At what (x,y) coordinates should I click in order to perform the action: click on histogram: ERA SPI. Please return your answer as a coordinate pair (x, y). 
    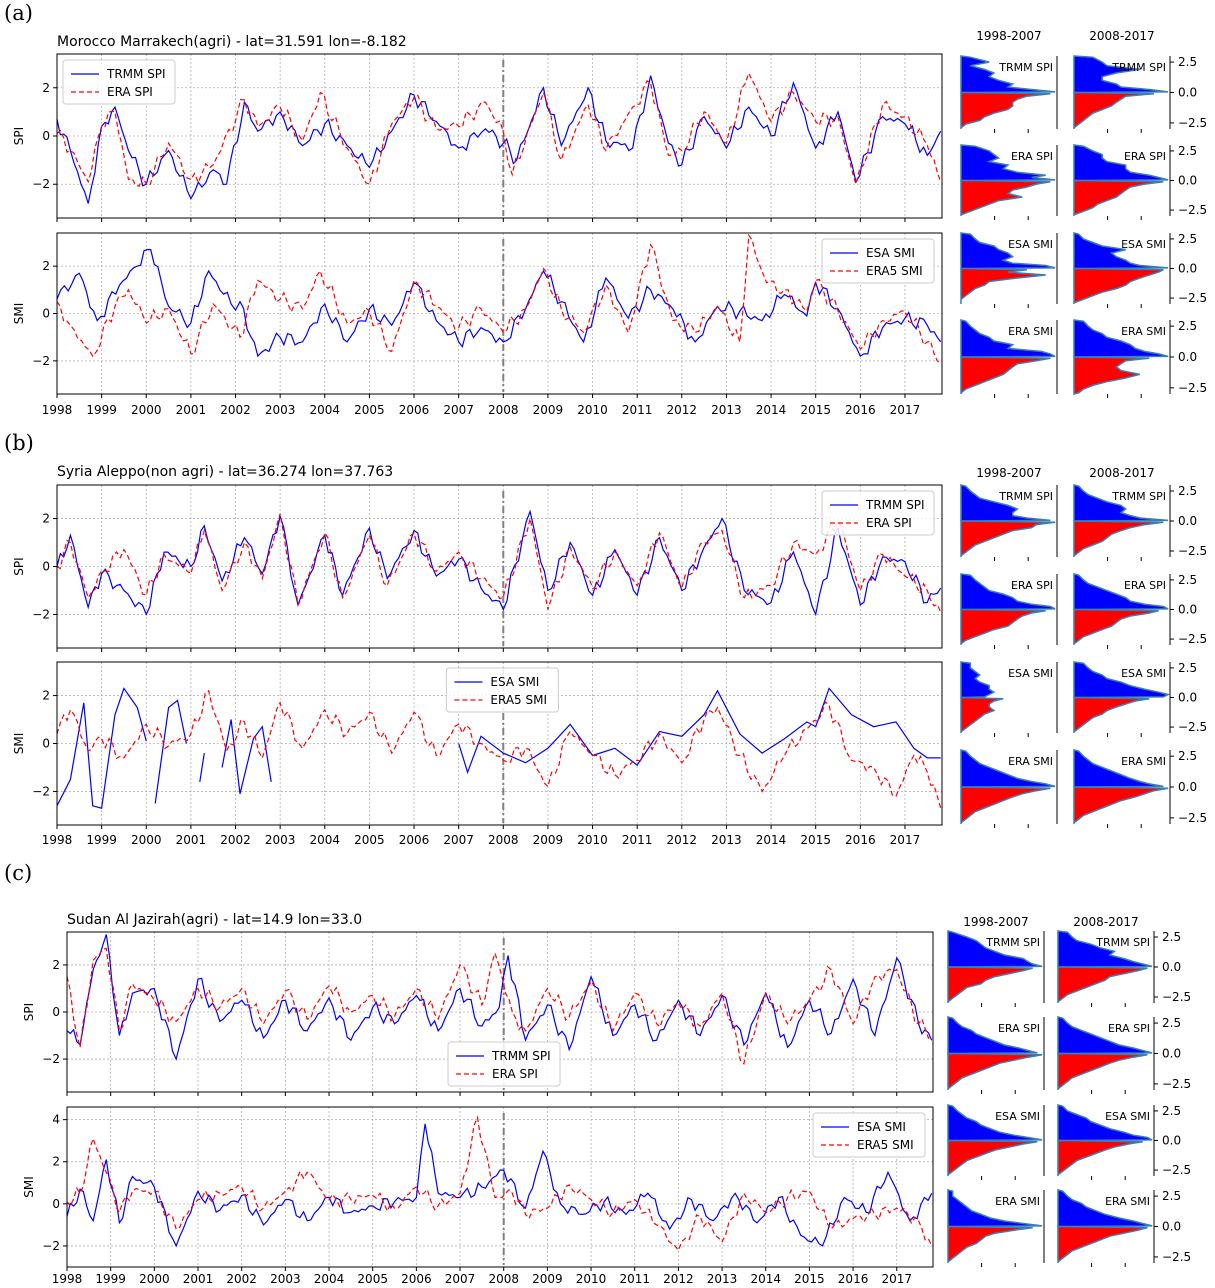
    Looking at the image, I should click on (1009, 611).